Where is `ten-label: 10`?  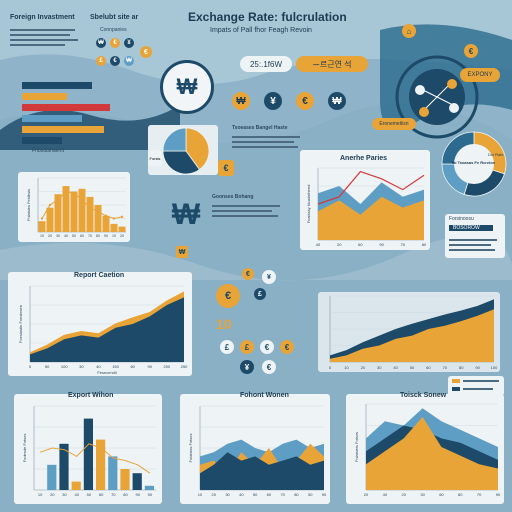 ten-label: 10 is located at coordinates (224, 324).